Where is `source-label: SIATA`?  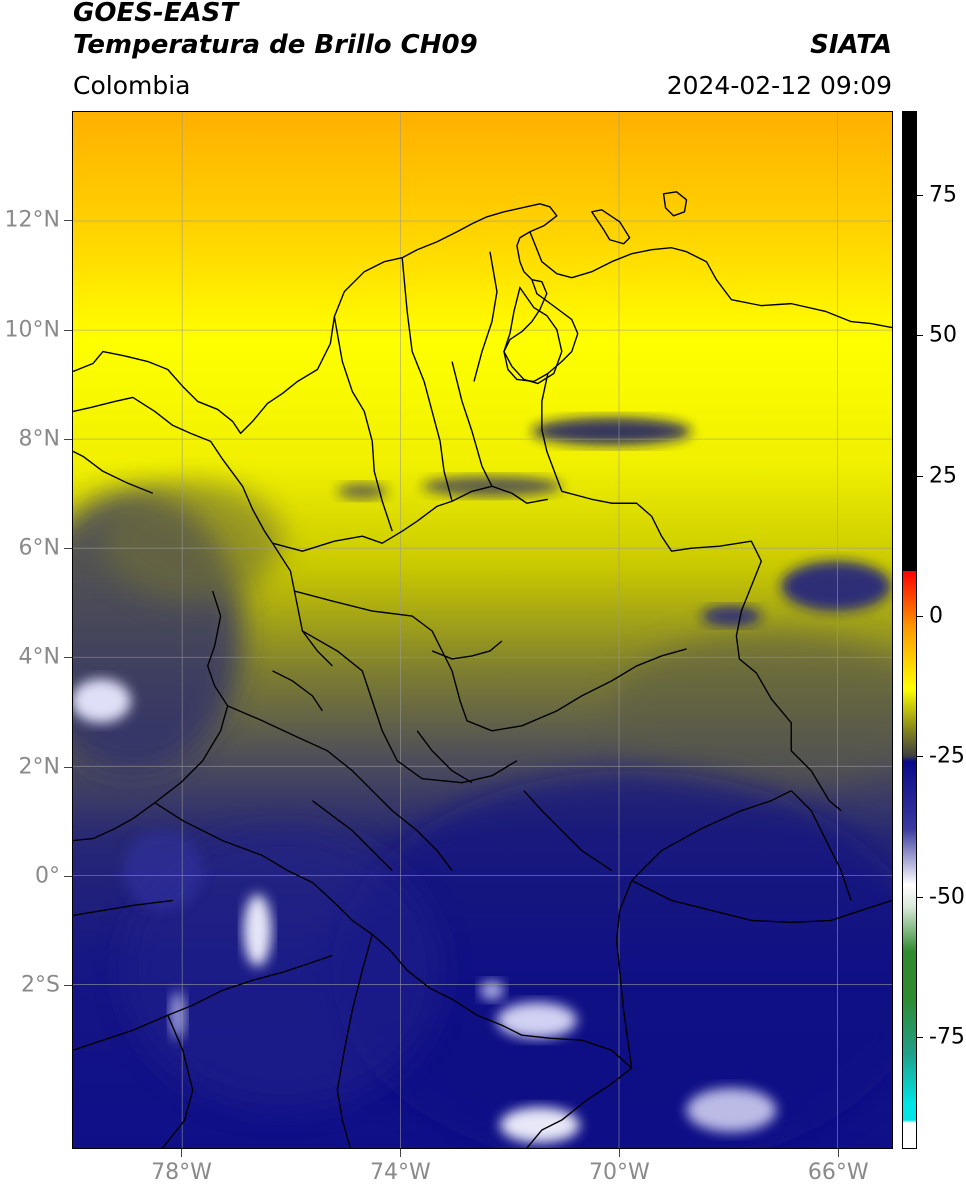
source-label: SIATA is located at coordinates (851, 45).